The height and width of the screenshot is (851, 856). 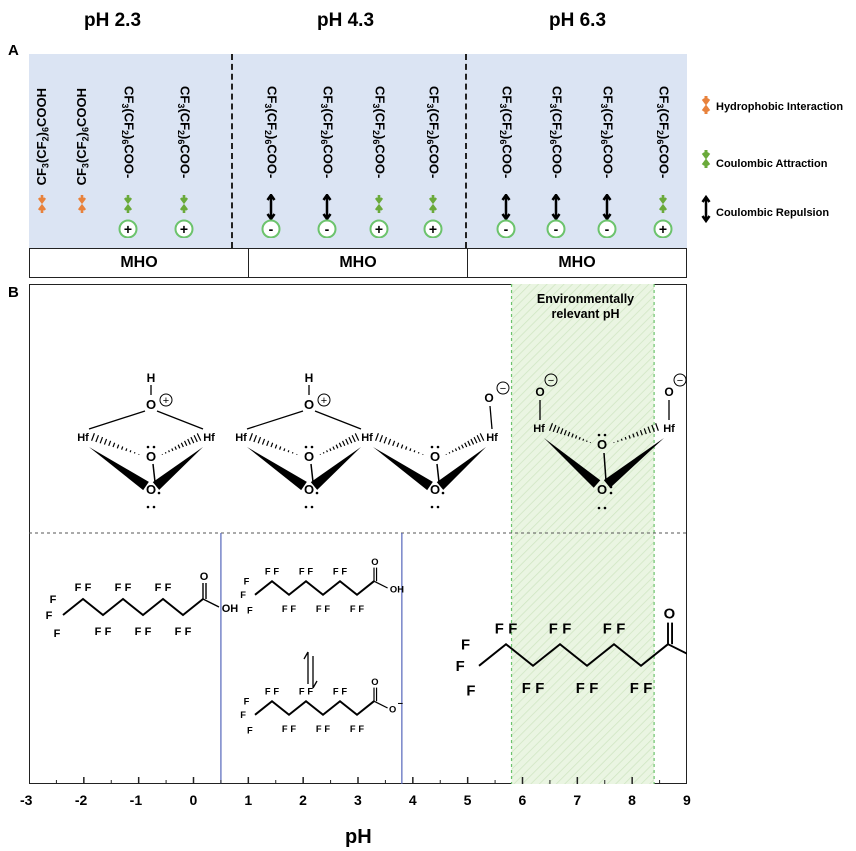 I want to click on negative-charge-icon, so click(x=503, y=388).